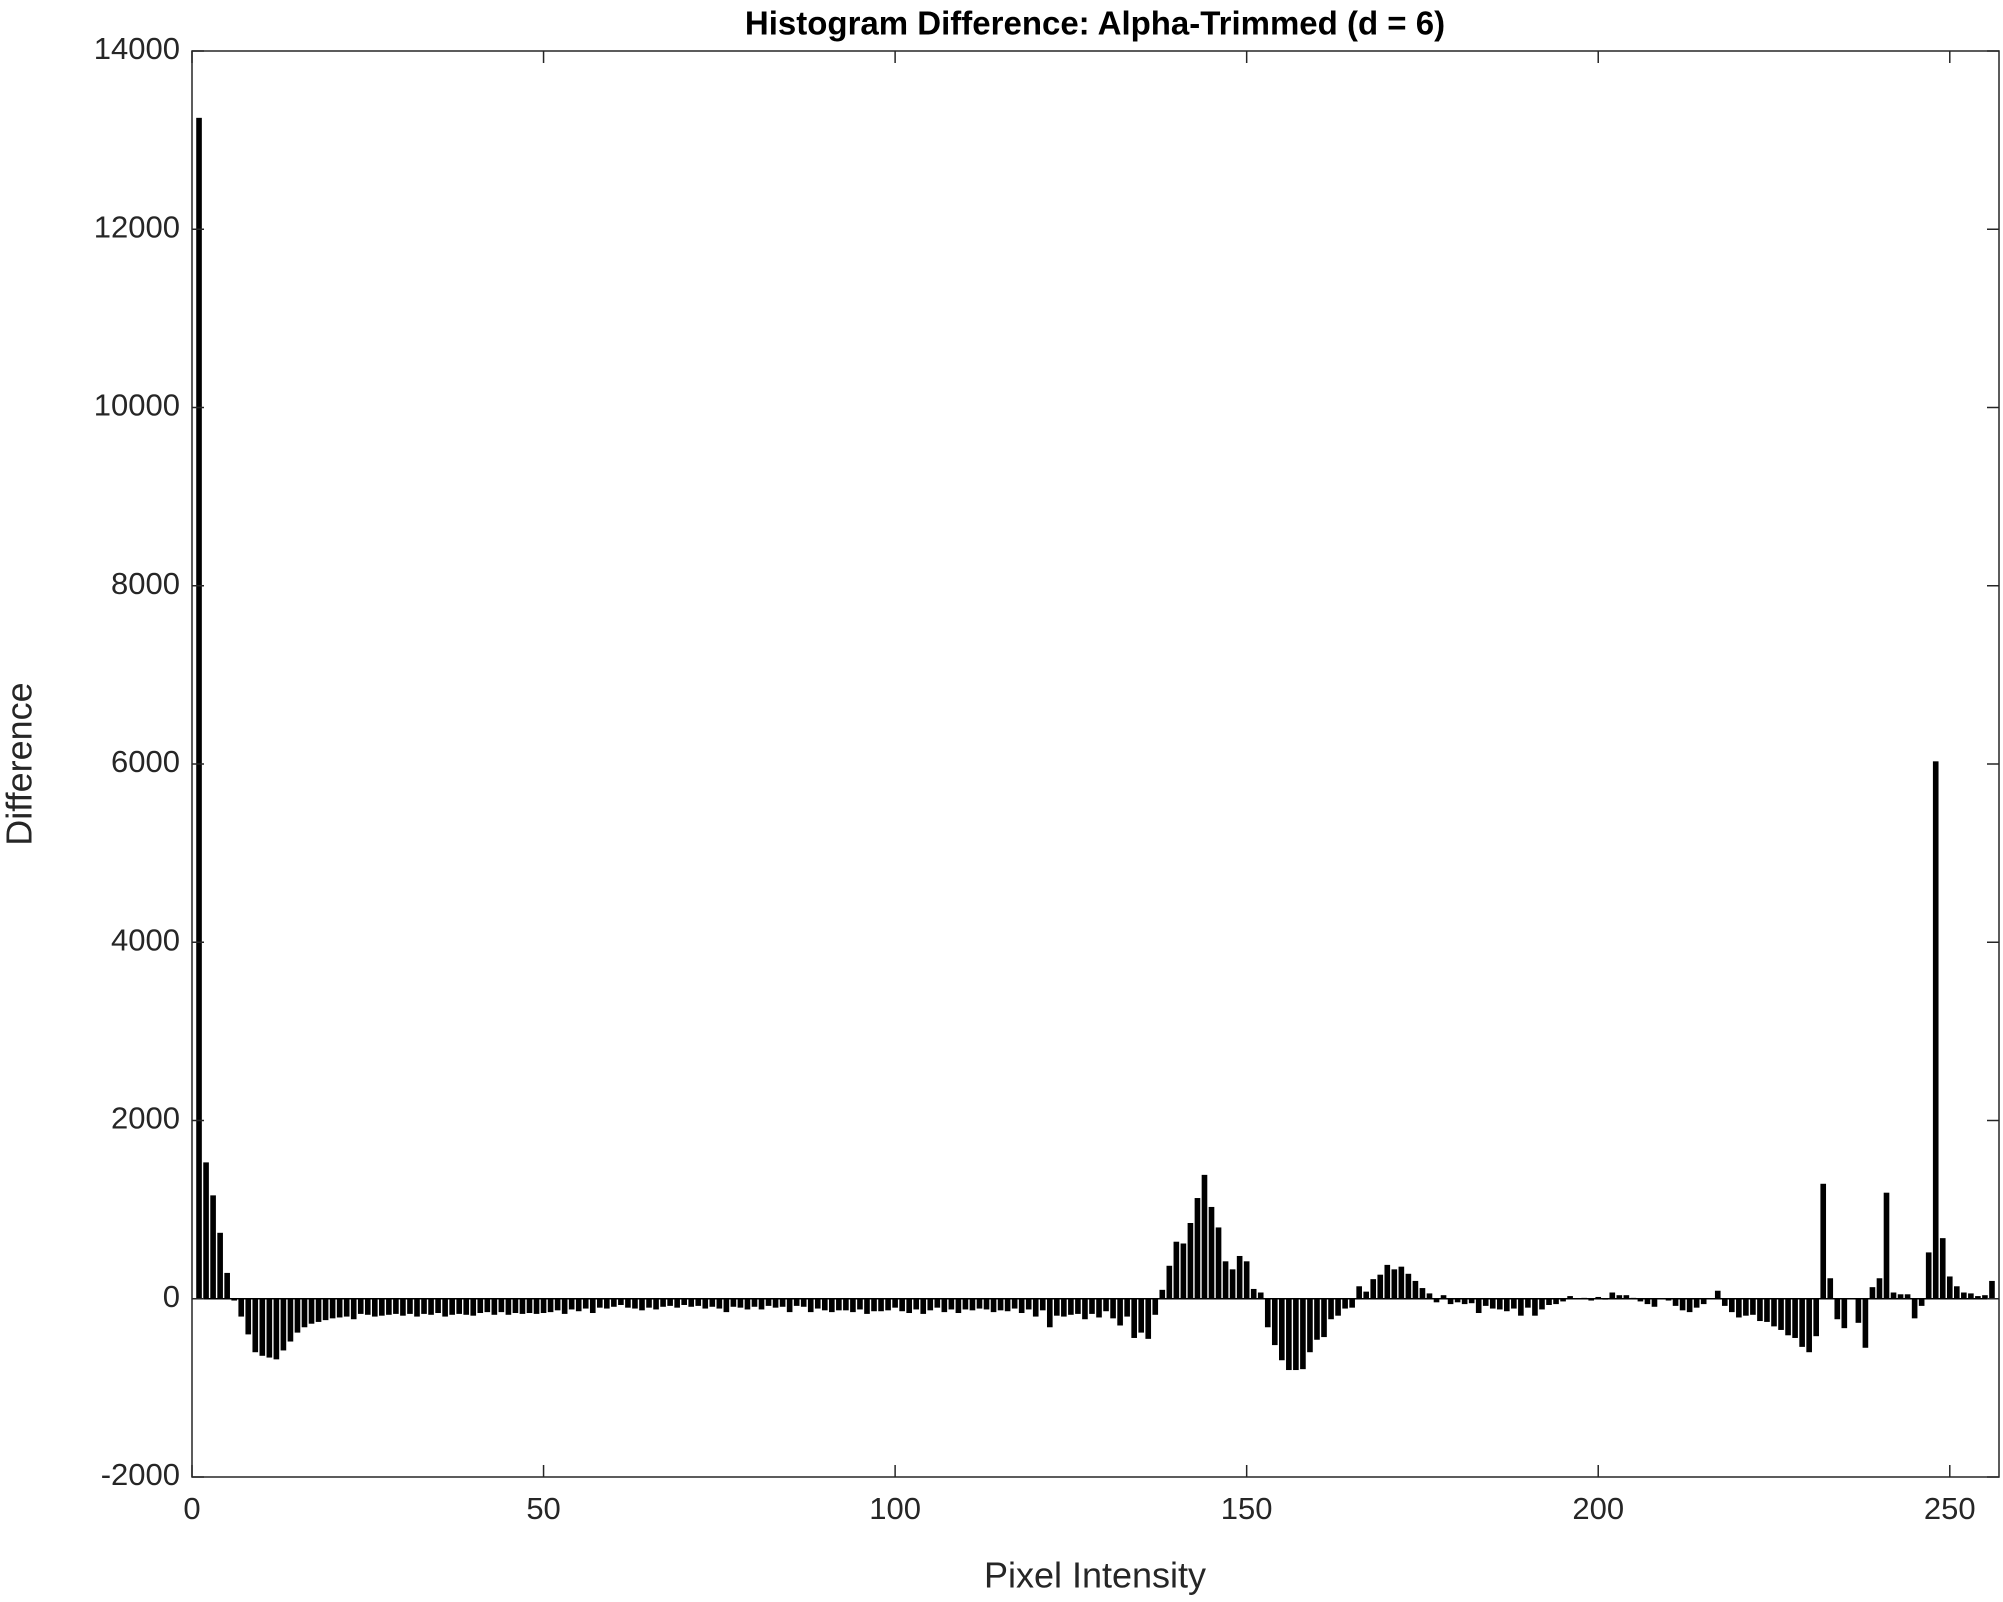 The image size is (2003, 1602). I want to click on x-tick-label: 0, so click(191, 1508).